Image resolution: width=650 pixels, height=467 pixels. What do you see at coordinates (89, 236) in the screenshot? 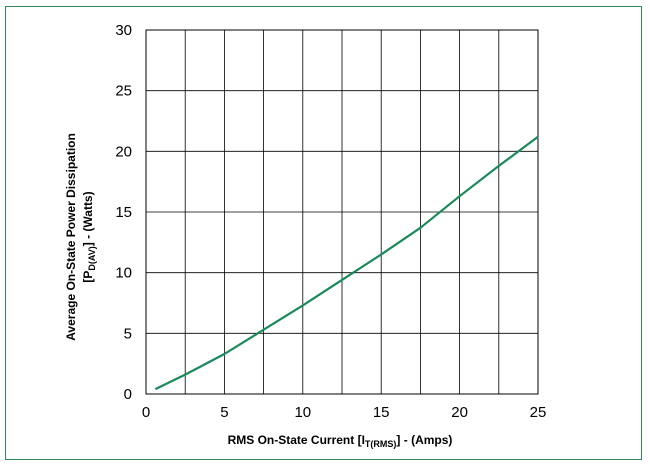
I see `y-axis-label-line2: [PD(AV)] - (Watts)` at bounding box center [89, 236].